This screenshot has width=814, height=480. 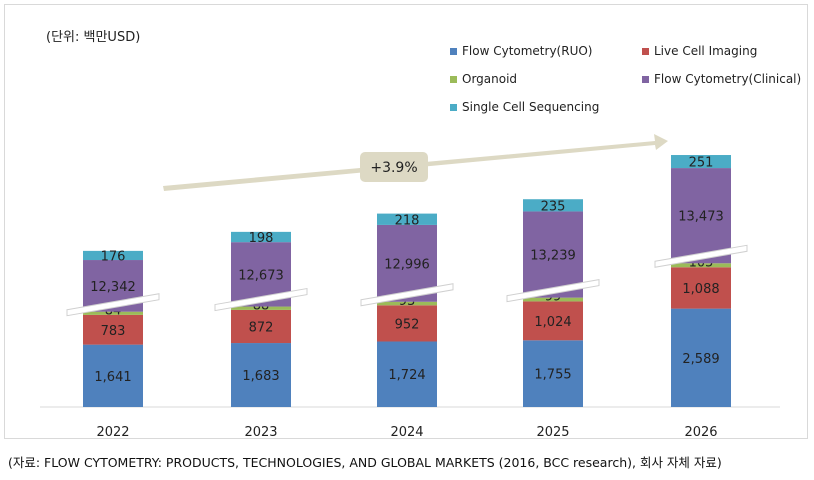 I want to click on legend-label: Organoid, so click(x=490, y=79).